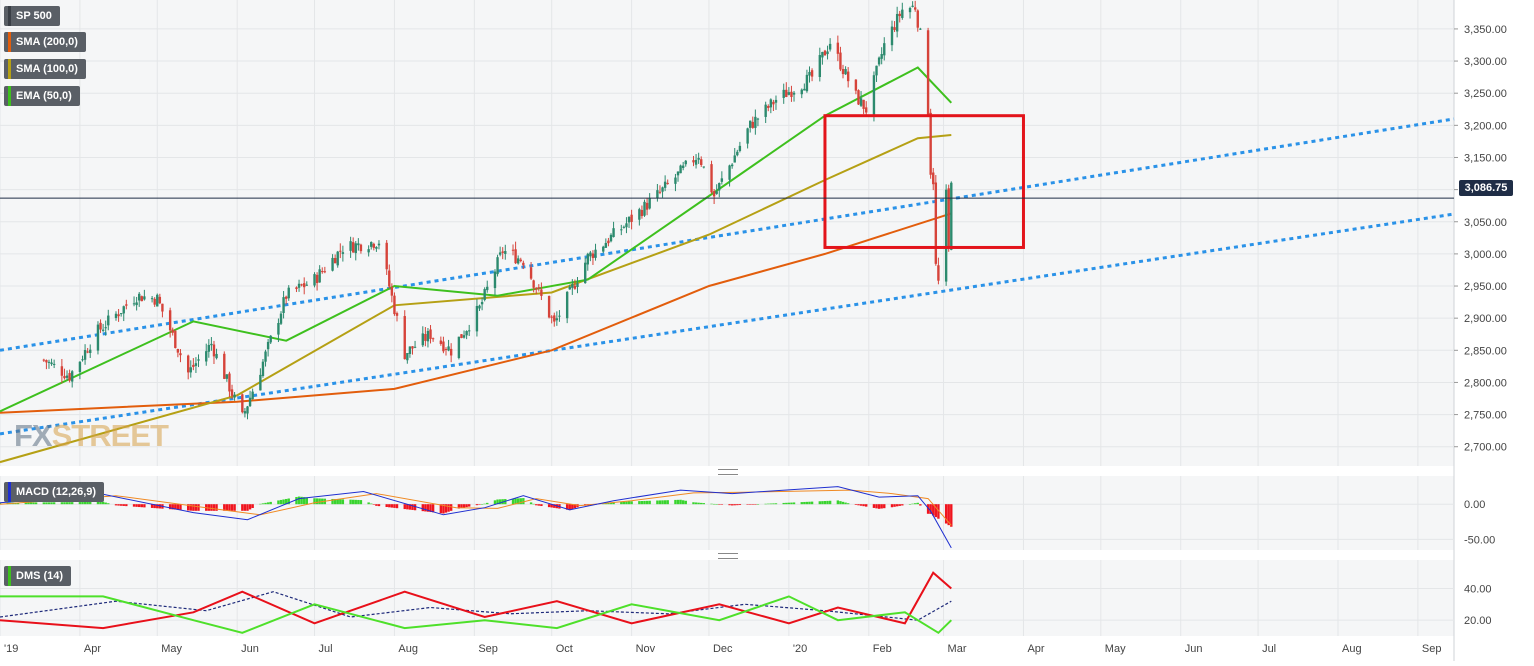 This screenshot has height=666, width=1534. Describe the element at coordinates (564, 649) in the screenshot. I see `x-tick-label: Oct` at that location.